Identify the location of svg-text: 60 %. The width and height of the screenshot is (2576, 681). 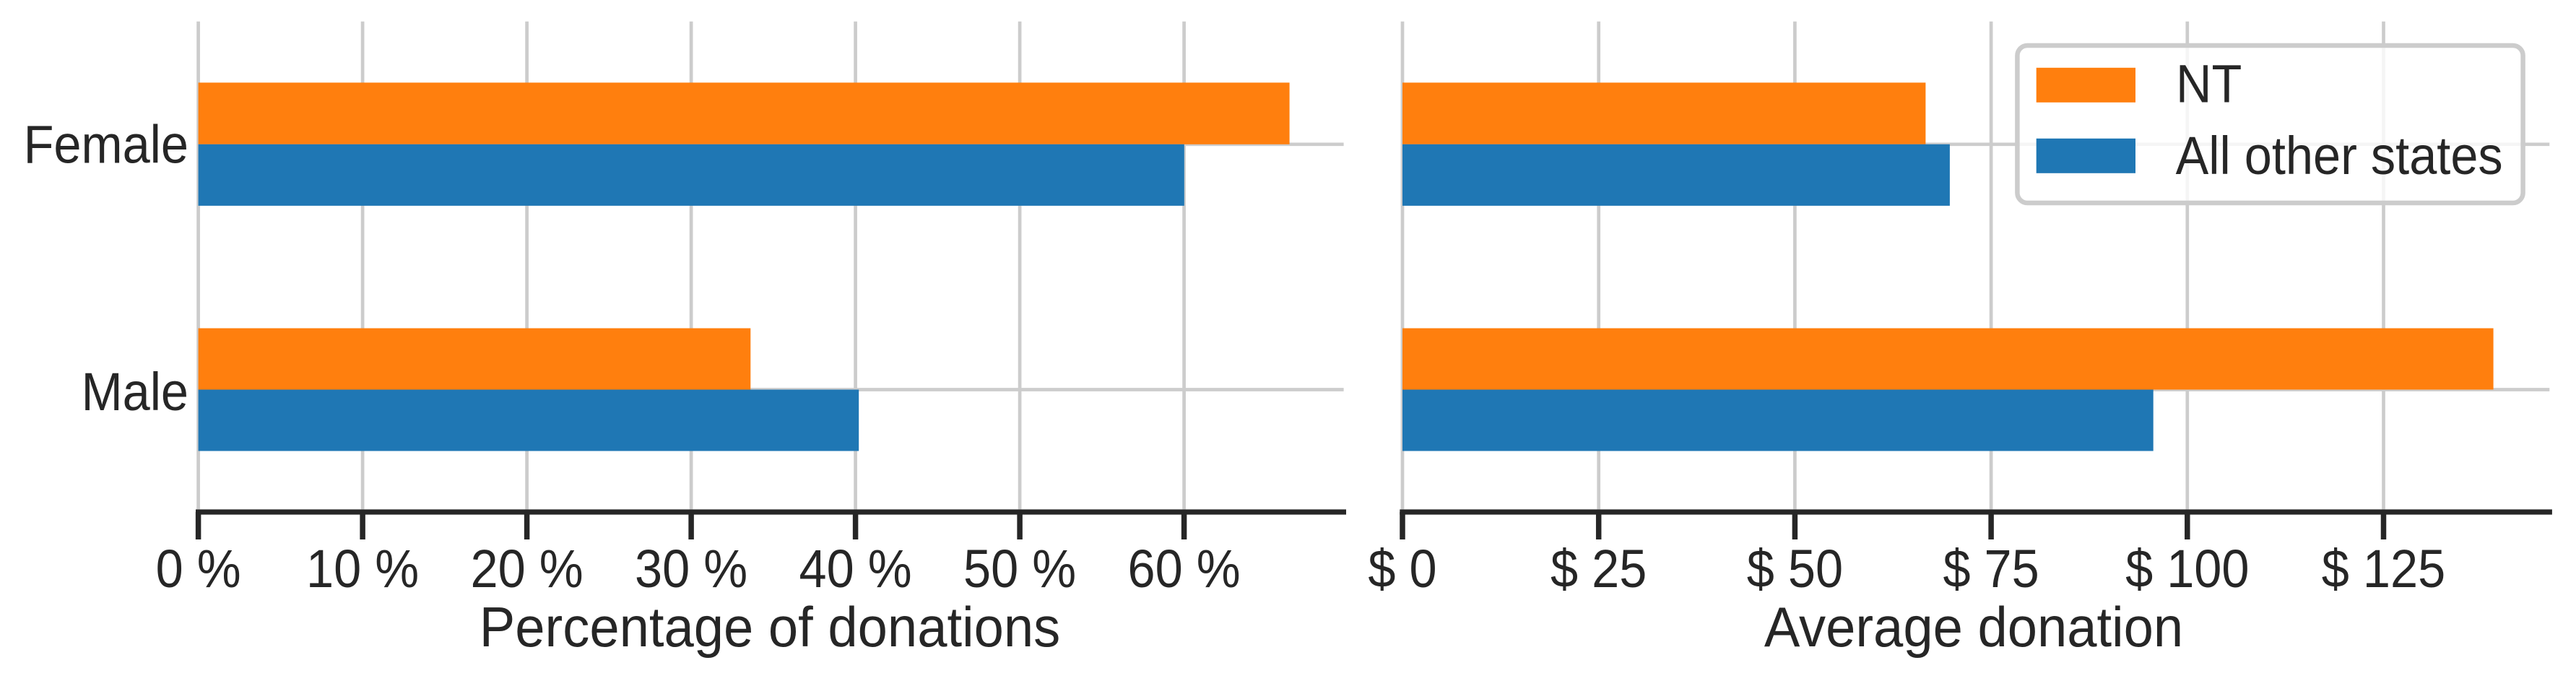
(1184, 569).